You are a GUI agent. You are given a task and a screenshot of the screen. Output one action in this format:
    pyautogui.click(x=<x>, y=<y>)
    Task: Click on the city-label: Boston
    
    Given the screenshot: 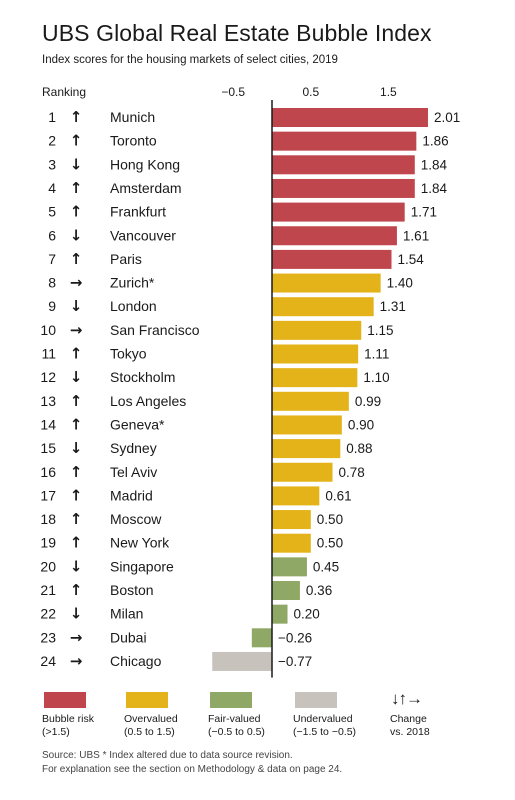 What is the action you would take?
    pyautogui.click(x=132, y=590)
    